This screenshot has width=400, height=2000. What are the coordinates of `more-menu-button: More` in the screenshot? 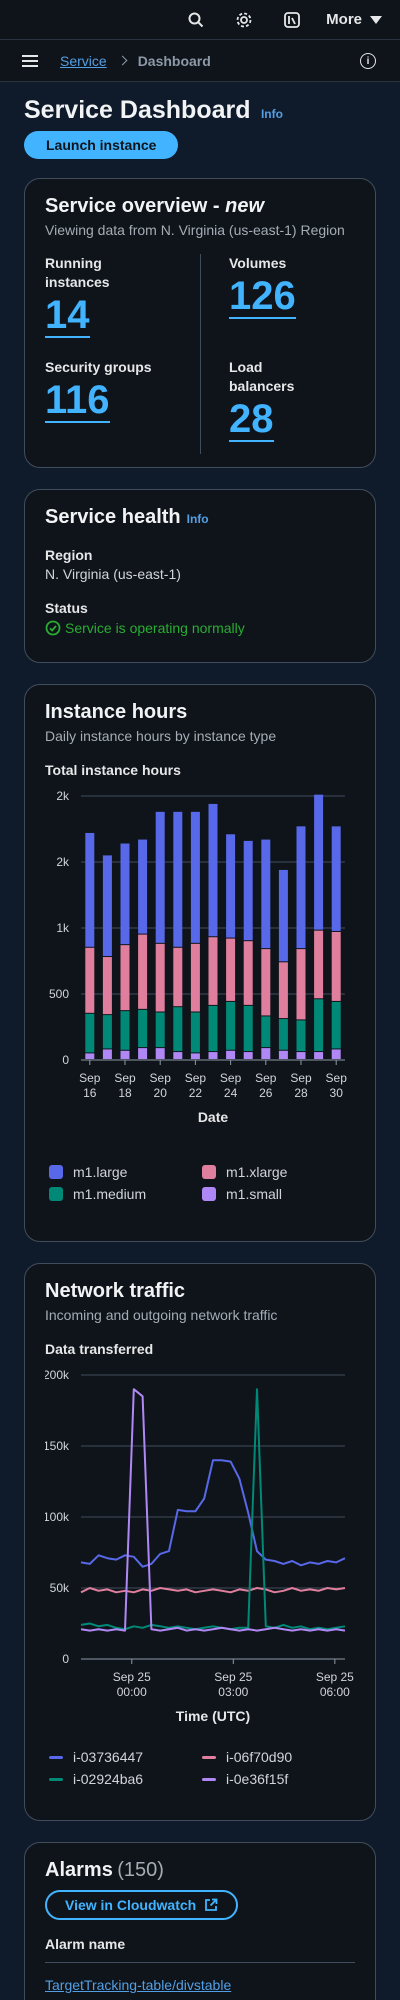 It's located at (354, 19).